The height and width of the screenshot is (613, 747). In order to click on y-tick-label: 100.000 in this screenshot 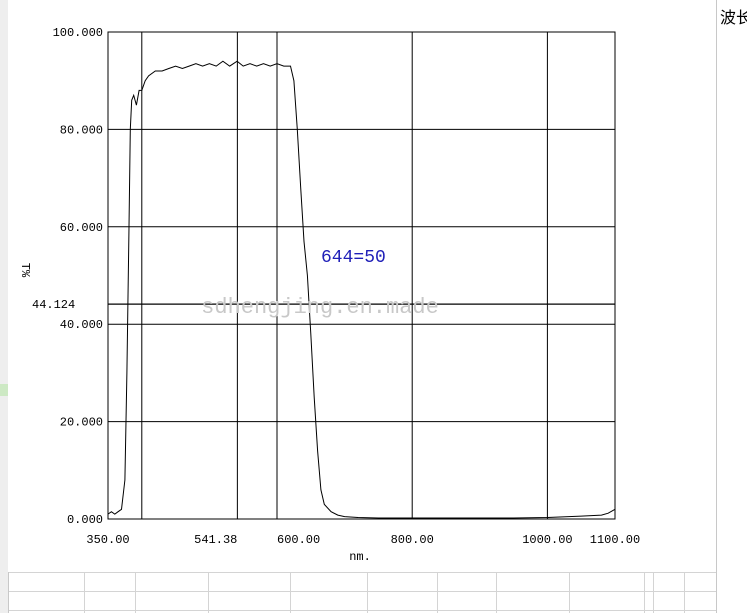, I will do `click(78, 33)`.